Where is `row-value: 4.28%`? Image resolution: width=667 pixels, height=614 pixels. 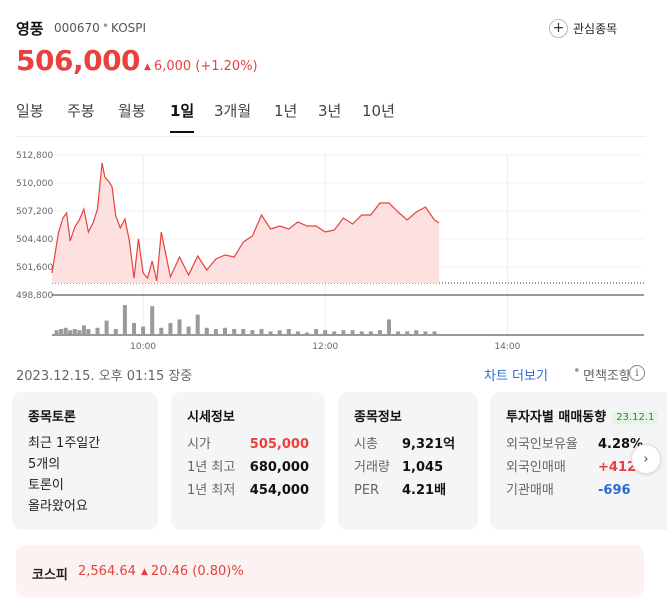
row-value: 4.28% is located at coordinates (621, 444).